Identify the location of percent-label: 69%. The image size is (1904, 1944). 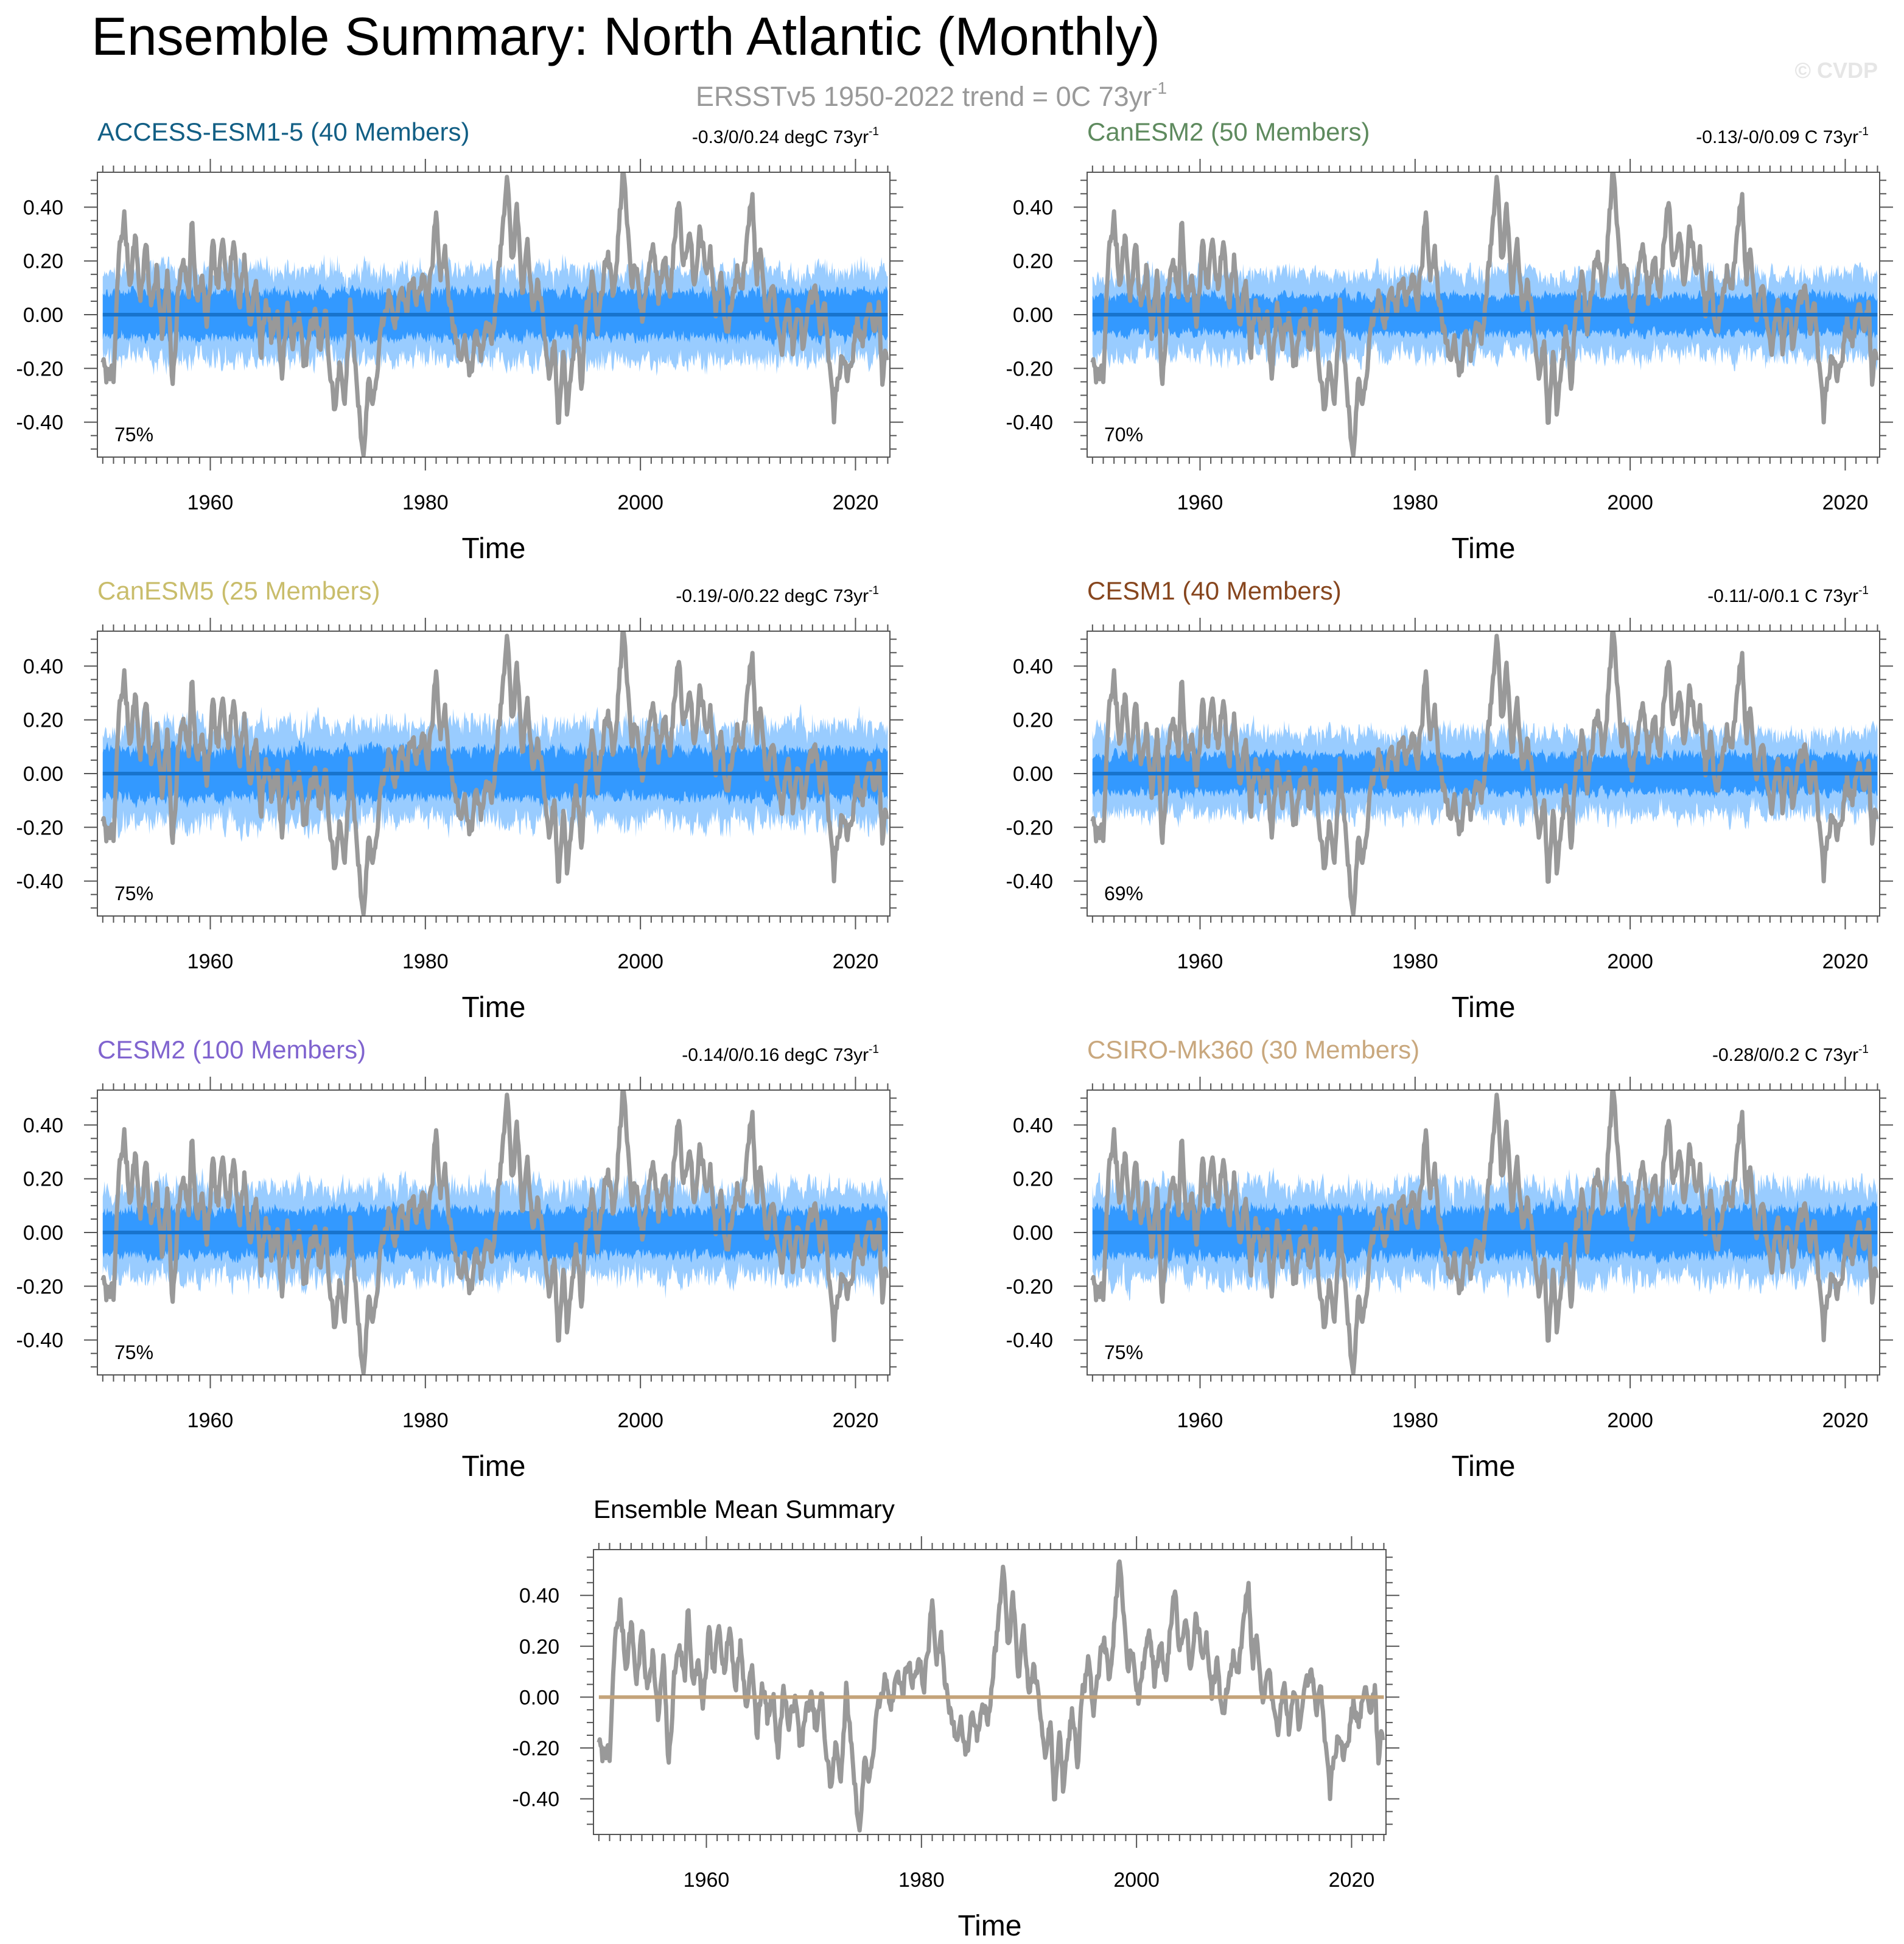
(1123, 894).